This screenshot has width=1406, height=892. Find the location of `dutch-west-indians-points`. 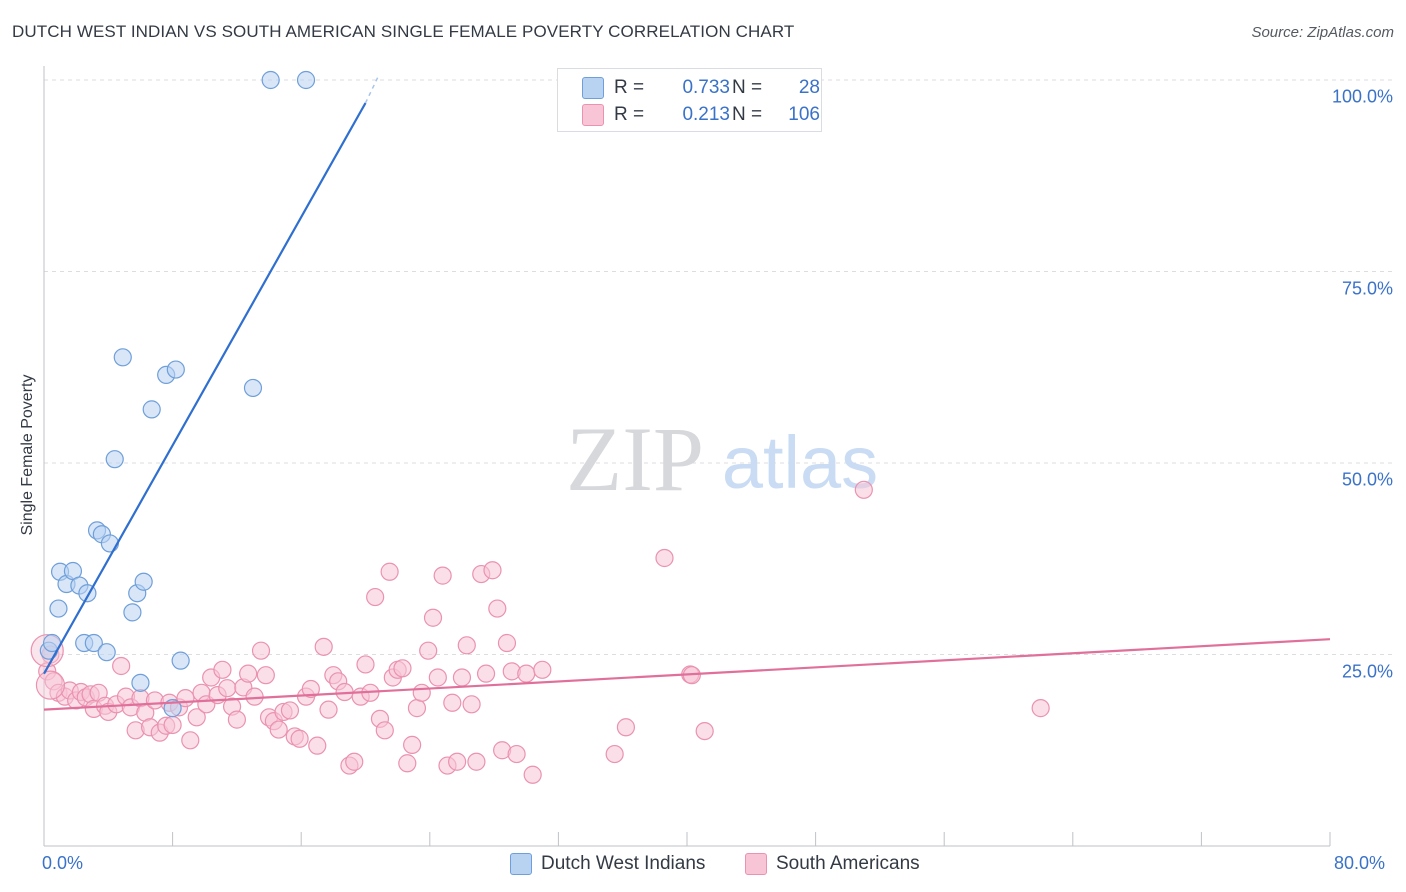

dutch-west-indians-points is located at coordinates (177, 394).